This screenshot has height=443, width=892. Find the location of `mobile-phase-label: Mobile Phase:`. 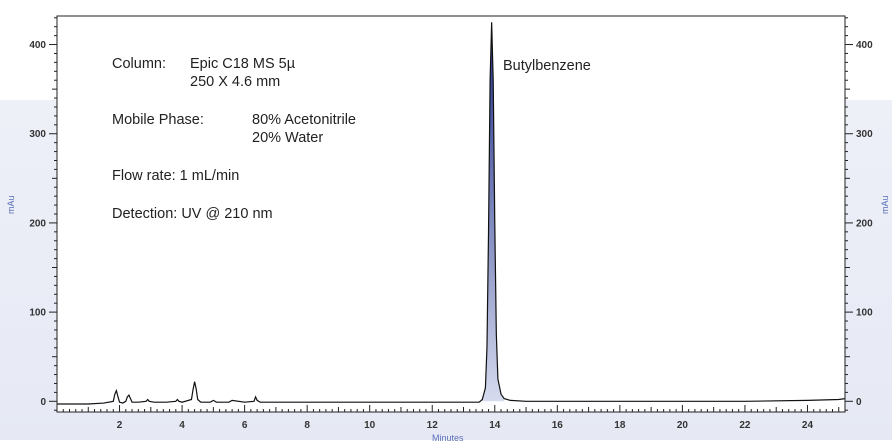

mobile-phase-label: Mobile Phase: is located at coordinates (158, 120).